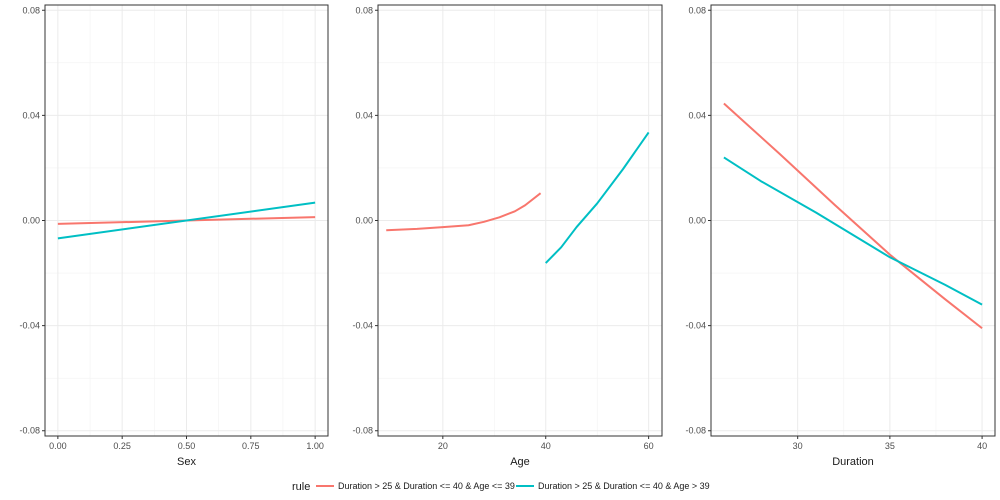 This screenshot has width=1000, height=500. What do you see at coordinates (443, 446) in the screenshot?
I see `x-tick-label: 20` at bounding box center [443, 446].